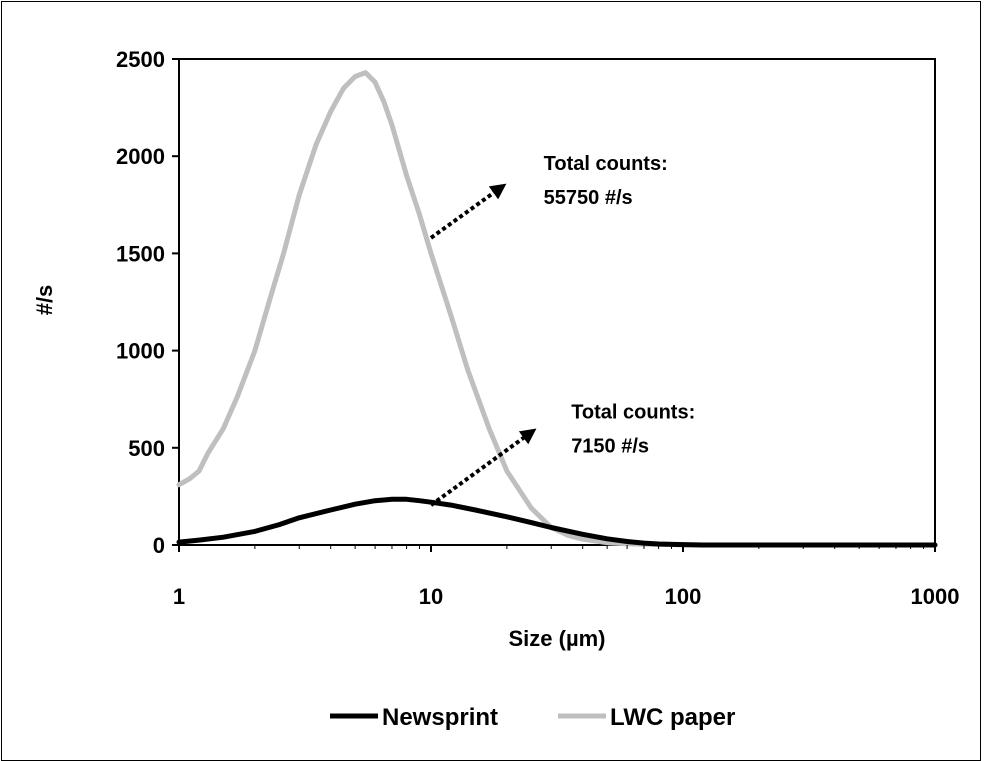 This screenshot has width=984, height=761. I want to click on annotation-text-news: Total counts:, so click(633, 413).